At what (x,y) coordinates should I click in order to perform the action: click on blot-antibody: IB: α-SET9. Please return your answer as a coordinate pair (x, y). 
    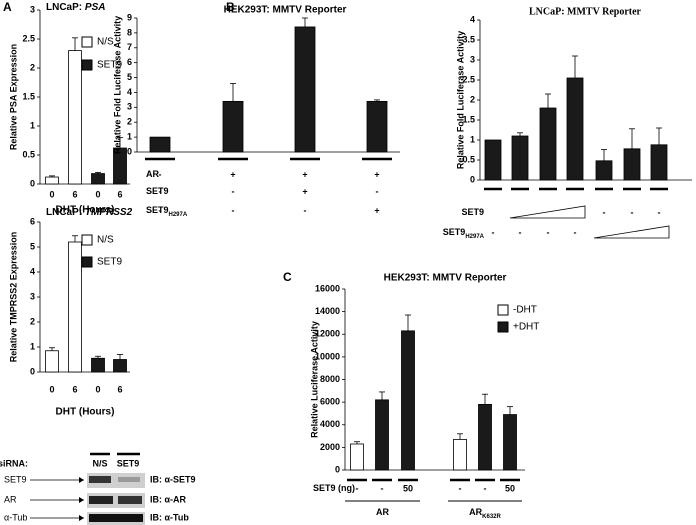
    Looking at the image, I should click on (173, 479).